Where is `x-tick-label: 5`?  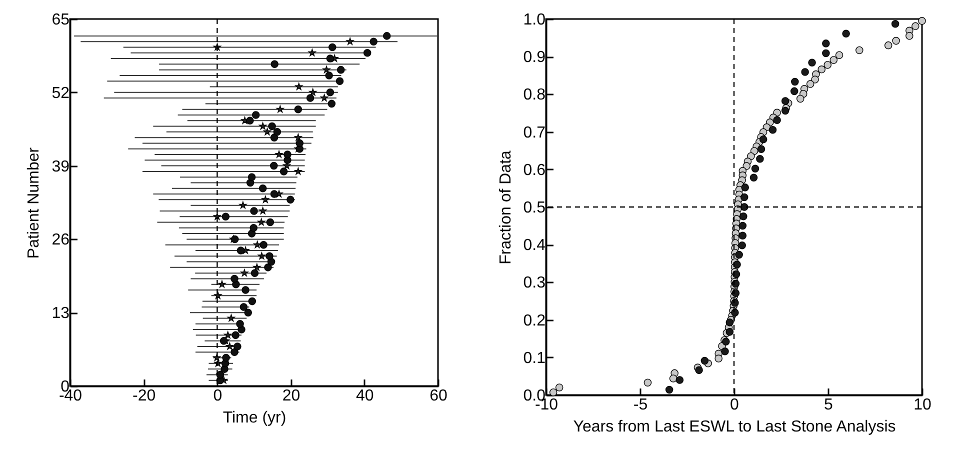 x-tick-label: 5 is located at coordinates (829, 405).